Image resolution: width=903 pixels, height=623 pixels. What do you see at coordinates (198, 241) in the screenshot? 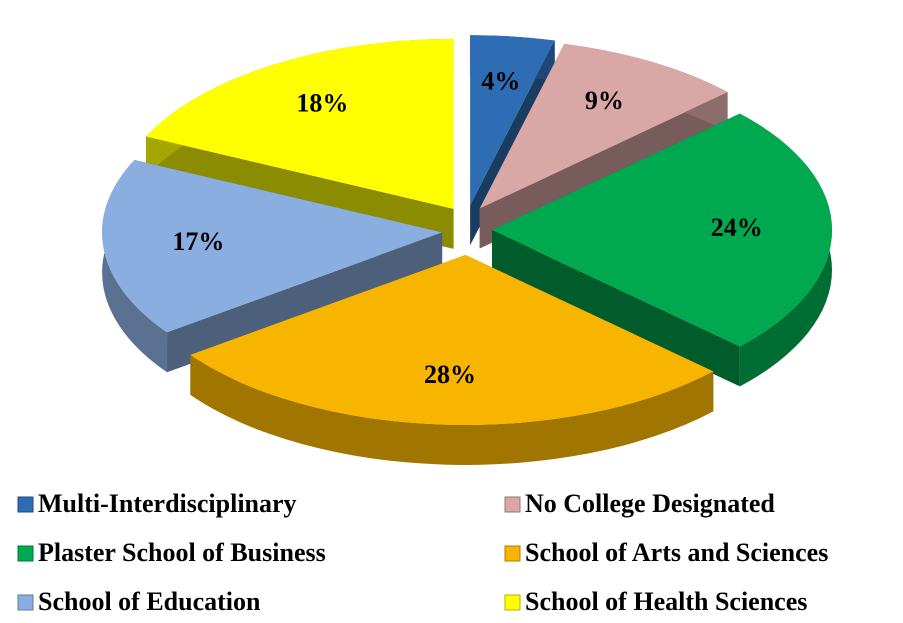
I see `data-label: 17%` at bounding box center [198, 241].